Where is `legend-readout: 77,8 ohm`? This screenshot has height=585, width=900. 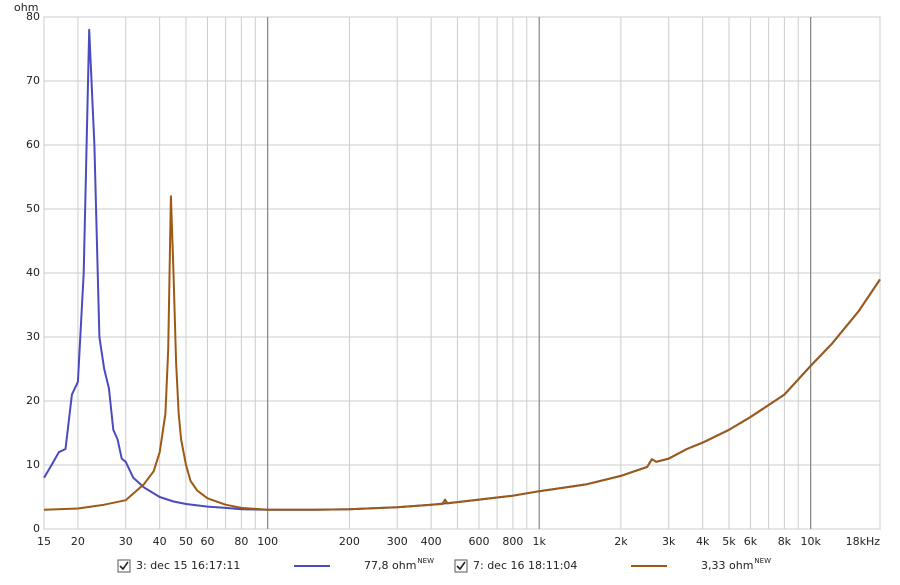
legend-readout: 77,8 ohm is located at coordinates (390, 565).